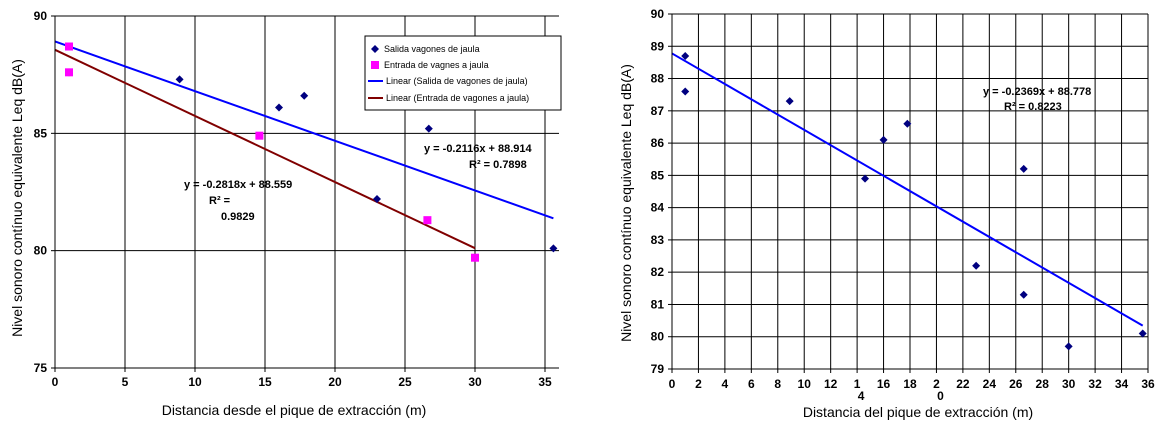 The image size is (1173, 426). I want to click on left-eq-red-line2: R² =, so click(219, 201).